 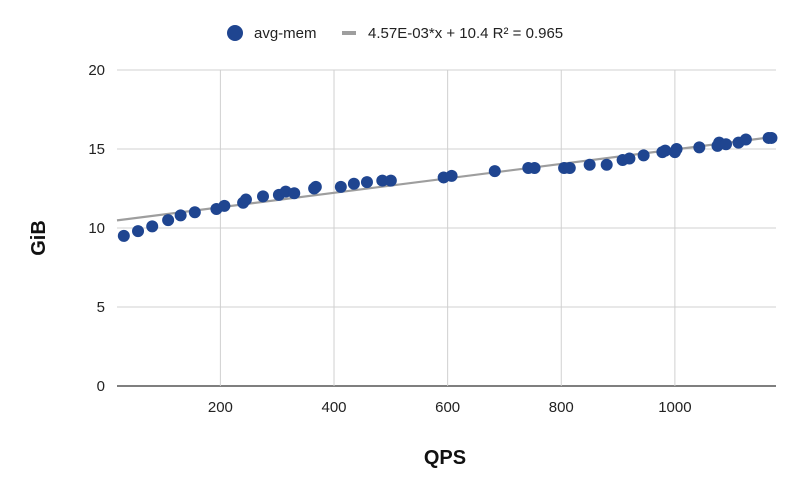 What do you see at coordinates (96, 149) in the screenshot?
I see `y-tick-label-15: 15` at bounding box center [96, 149].